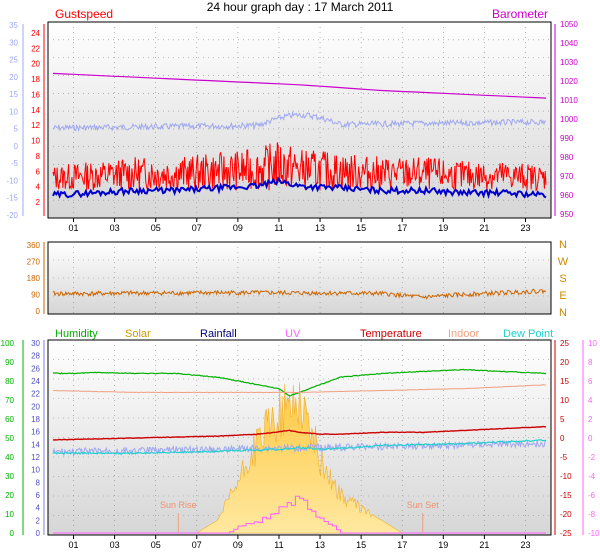 This screenshot has width=600, height=555. I want to click on x-tick-label: 13, so click(320, 228).